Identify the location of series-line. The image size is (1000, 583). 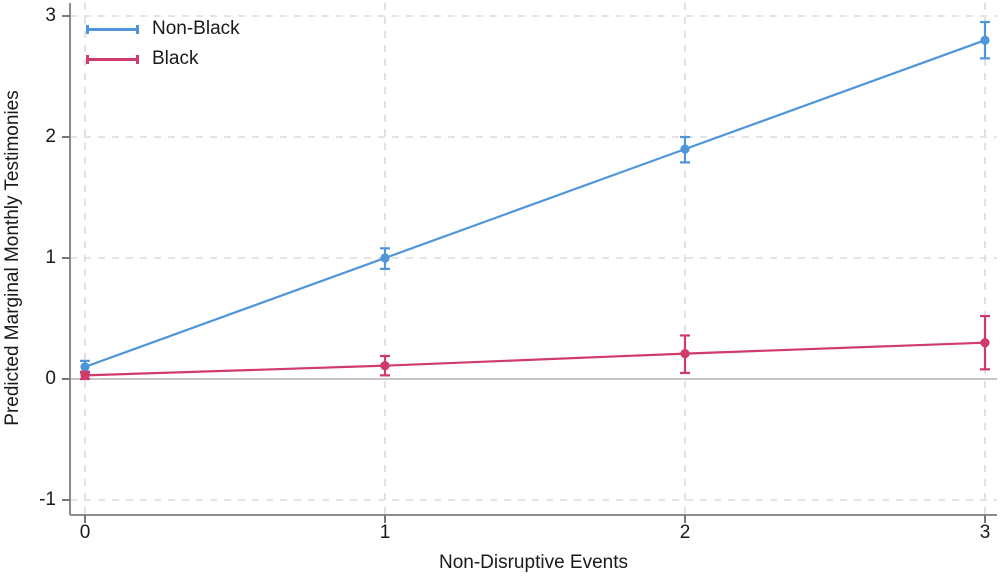
(535, 359).